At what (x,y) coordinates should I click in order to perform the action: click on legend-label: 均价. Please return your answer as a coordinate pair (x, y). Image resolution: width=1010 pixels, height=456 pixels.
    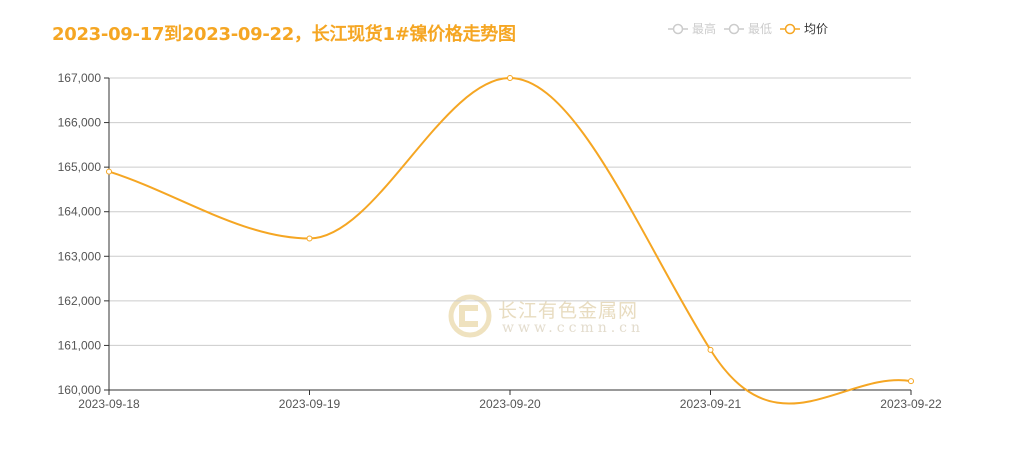
    Looking at the image, I should click on (816, 29).